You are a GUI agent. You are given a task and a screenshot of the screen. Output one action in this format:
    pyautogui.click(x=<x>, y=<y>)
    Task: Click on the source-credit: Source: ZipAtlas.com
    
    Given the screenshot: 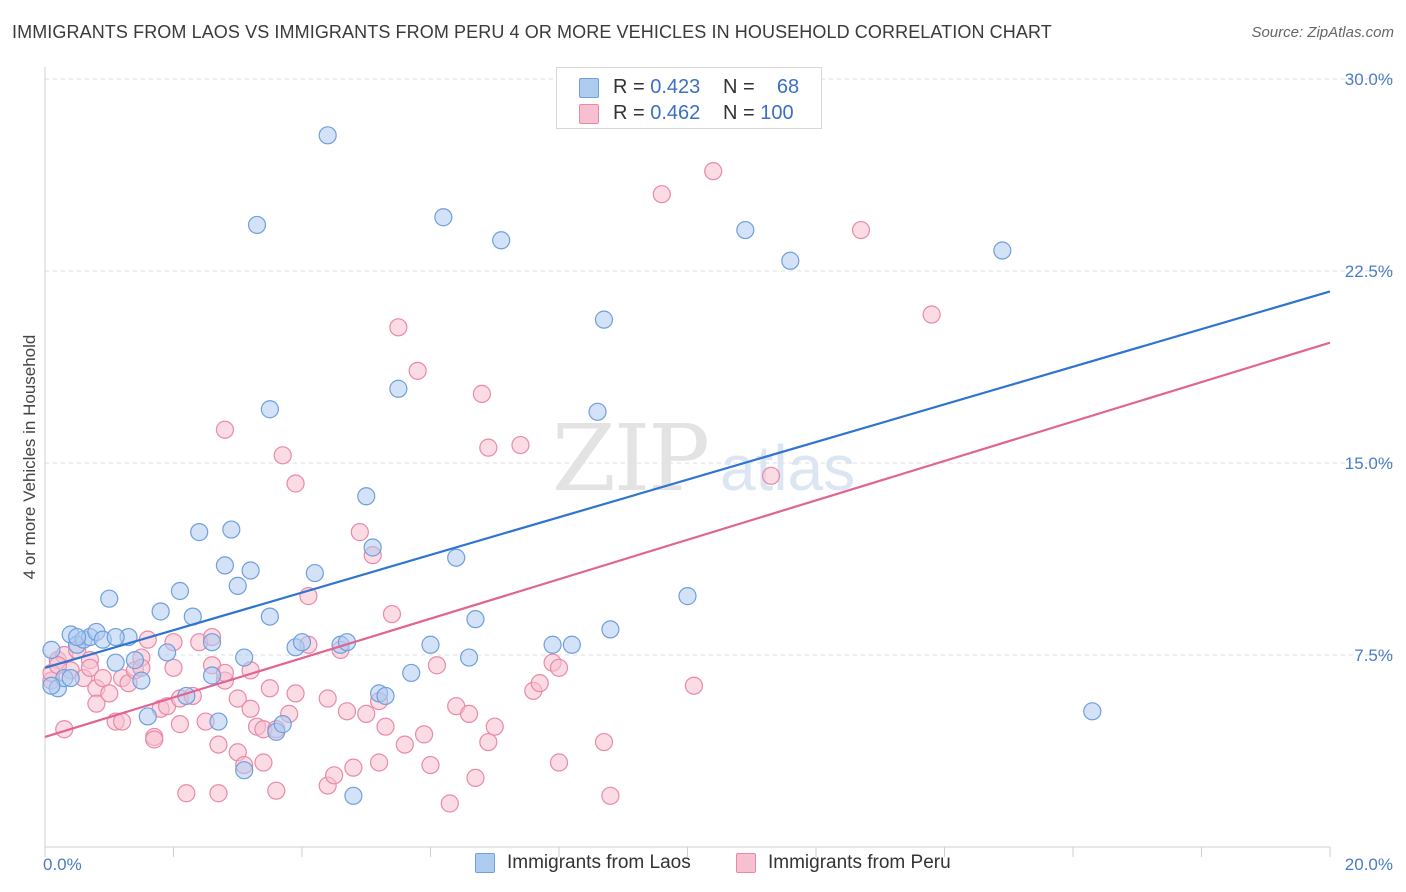 What is the action you would take?
    pyautogui.click(x=1322, y=32)
    